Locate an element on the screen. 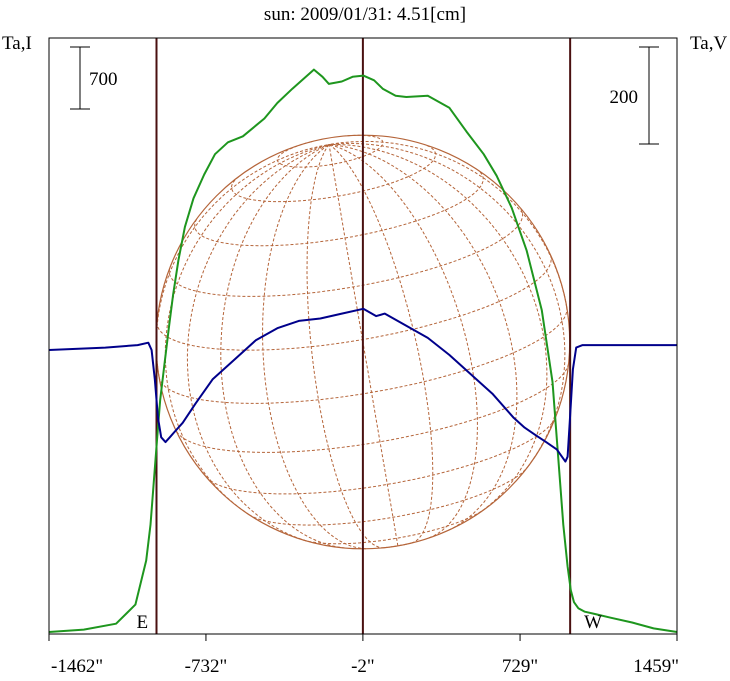 This screenshot has height=681, width=730. east-limb-label: E is located at coordinates (142, 622).